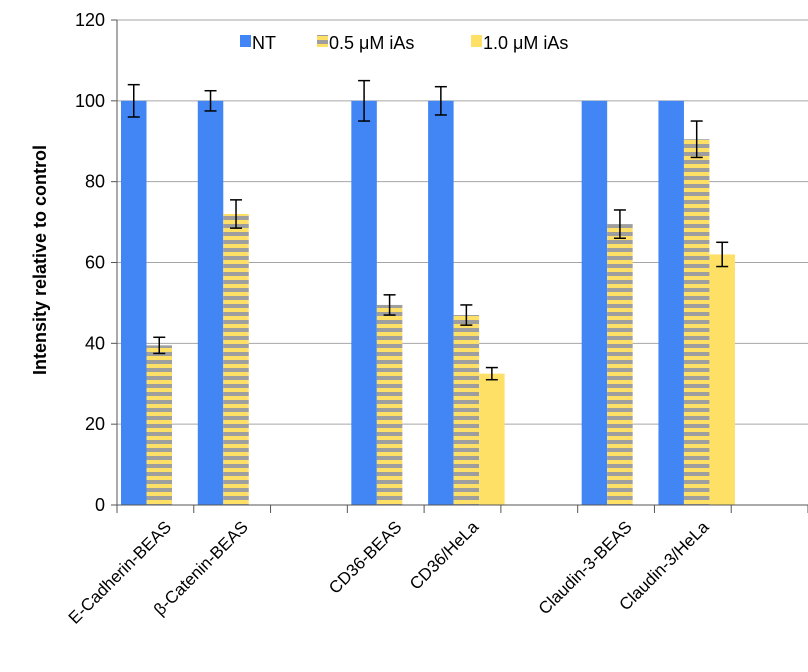 The width and height of the screenshot is (808, 672). Describe the element at coordinates (371, 43) in the screenshot. I see `legend-label: 0.5 μM iAs` at that location.